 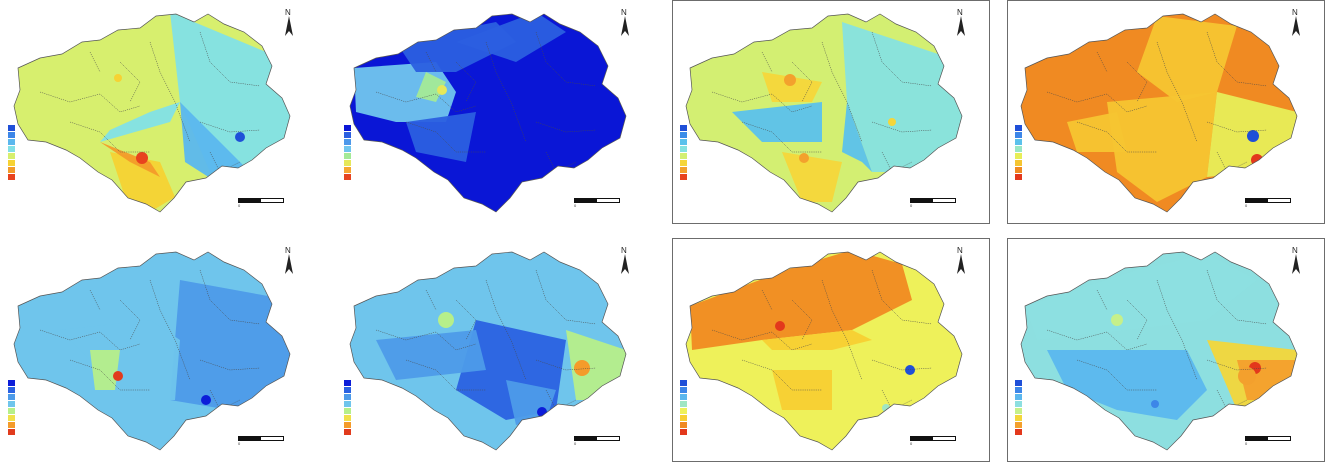 What do you see at coordinates (1166, 112) in the screenshot?
I see `map-panel-d: N 0` at bounding box center [1166, 112].